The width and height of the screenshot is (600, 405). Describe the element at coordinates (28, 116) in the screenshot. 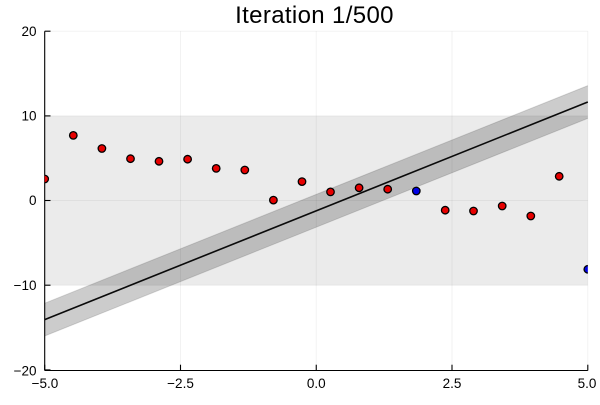

I see `svg-text: 10` at that location.